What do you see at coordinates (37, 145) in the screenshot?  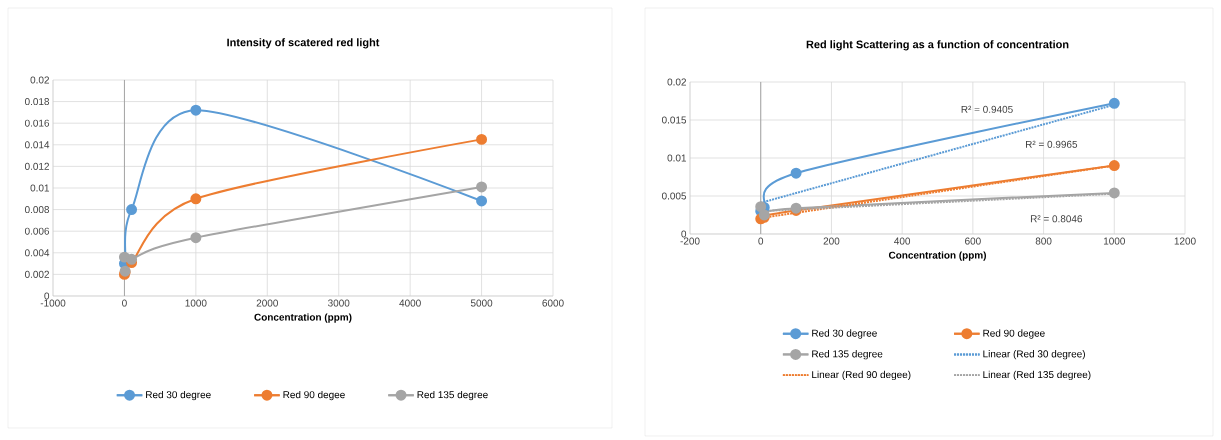 I see `y-tick-label: 0.014` at bounding box center [37, 145].